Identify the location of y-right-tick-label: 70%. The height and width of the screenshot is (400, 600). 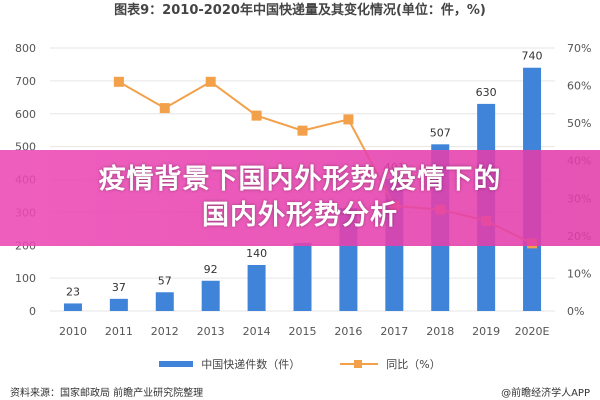
(579, 48).